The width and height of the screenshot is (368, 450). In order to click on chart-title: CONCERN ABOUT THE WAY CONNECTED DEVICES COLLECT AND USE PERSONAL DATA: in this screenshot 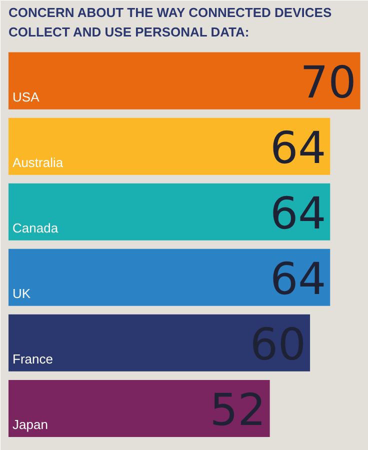, I will do `click(170, 22)`.